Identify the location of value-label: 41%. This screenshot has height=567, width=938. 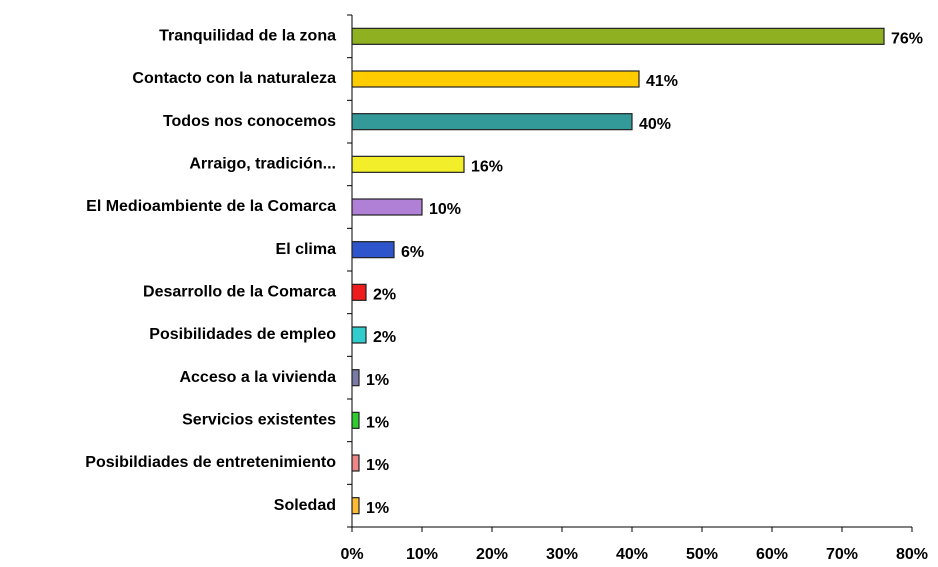
(662, 81).